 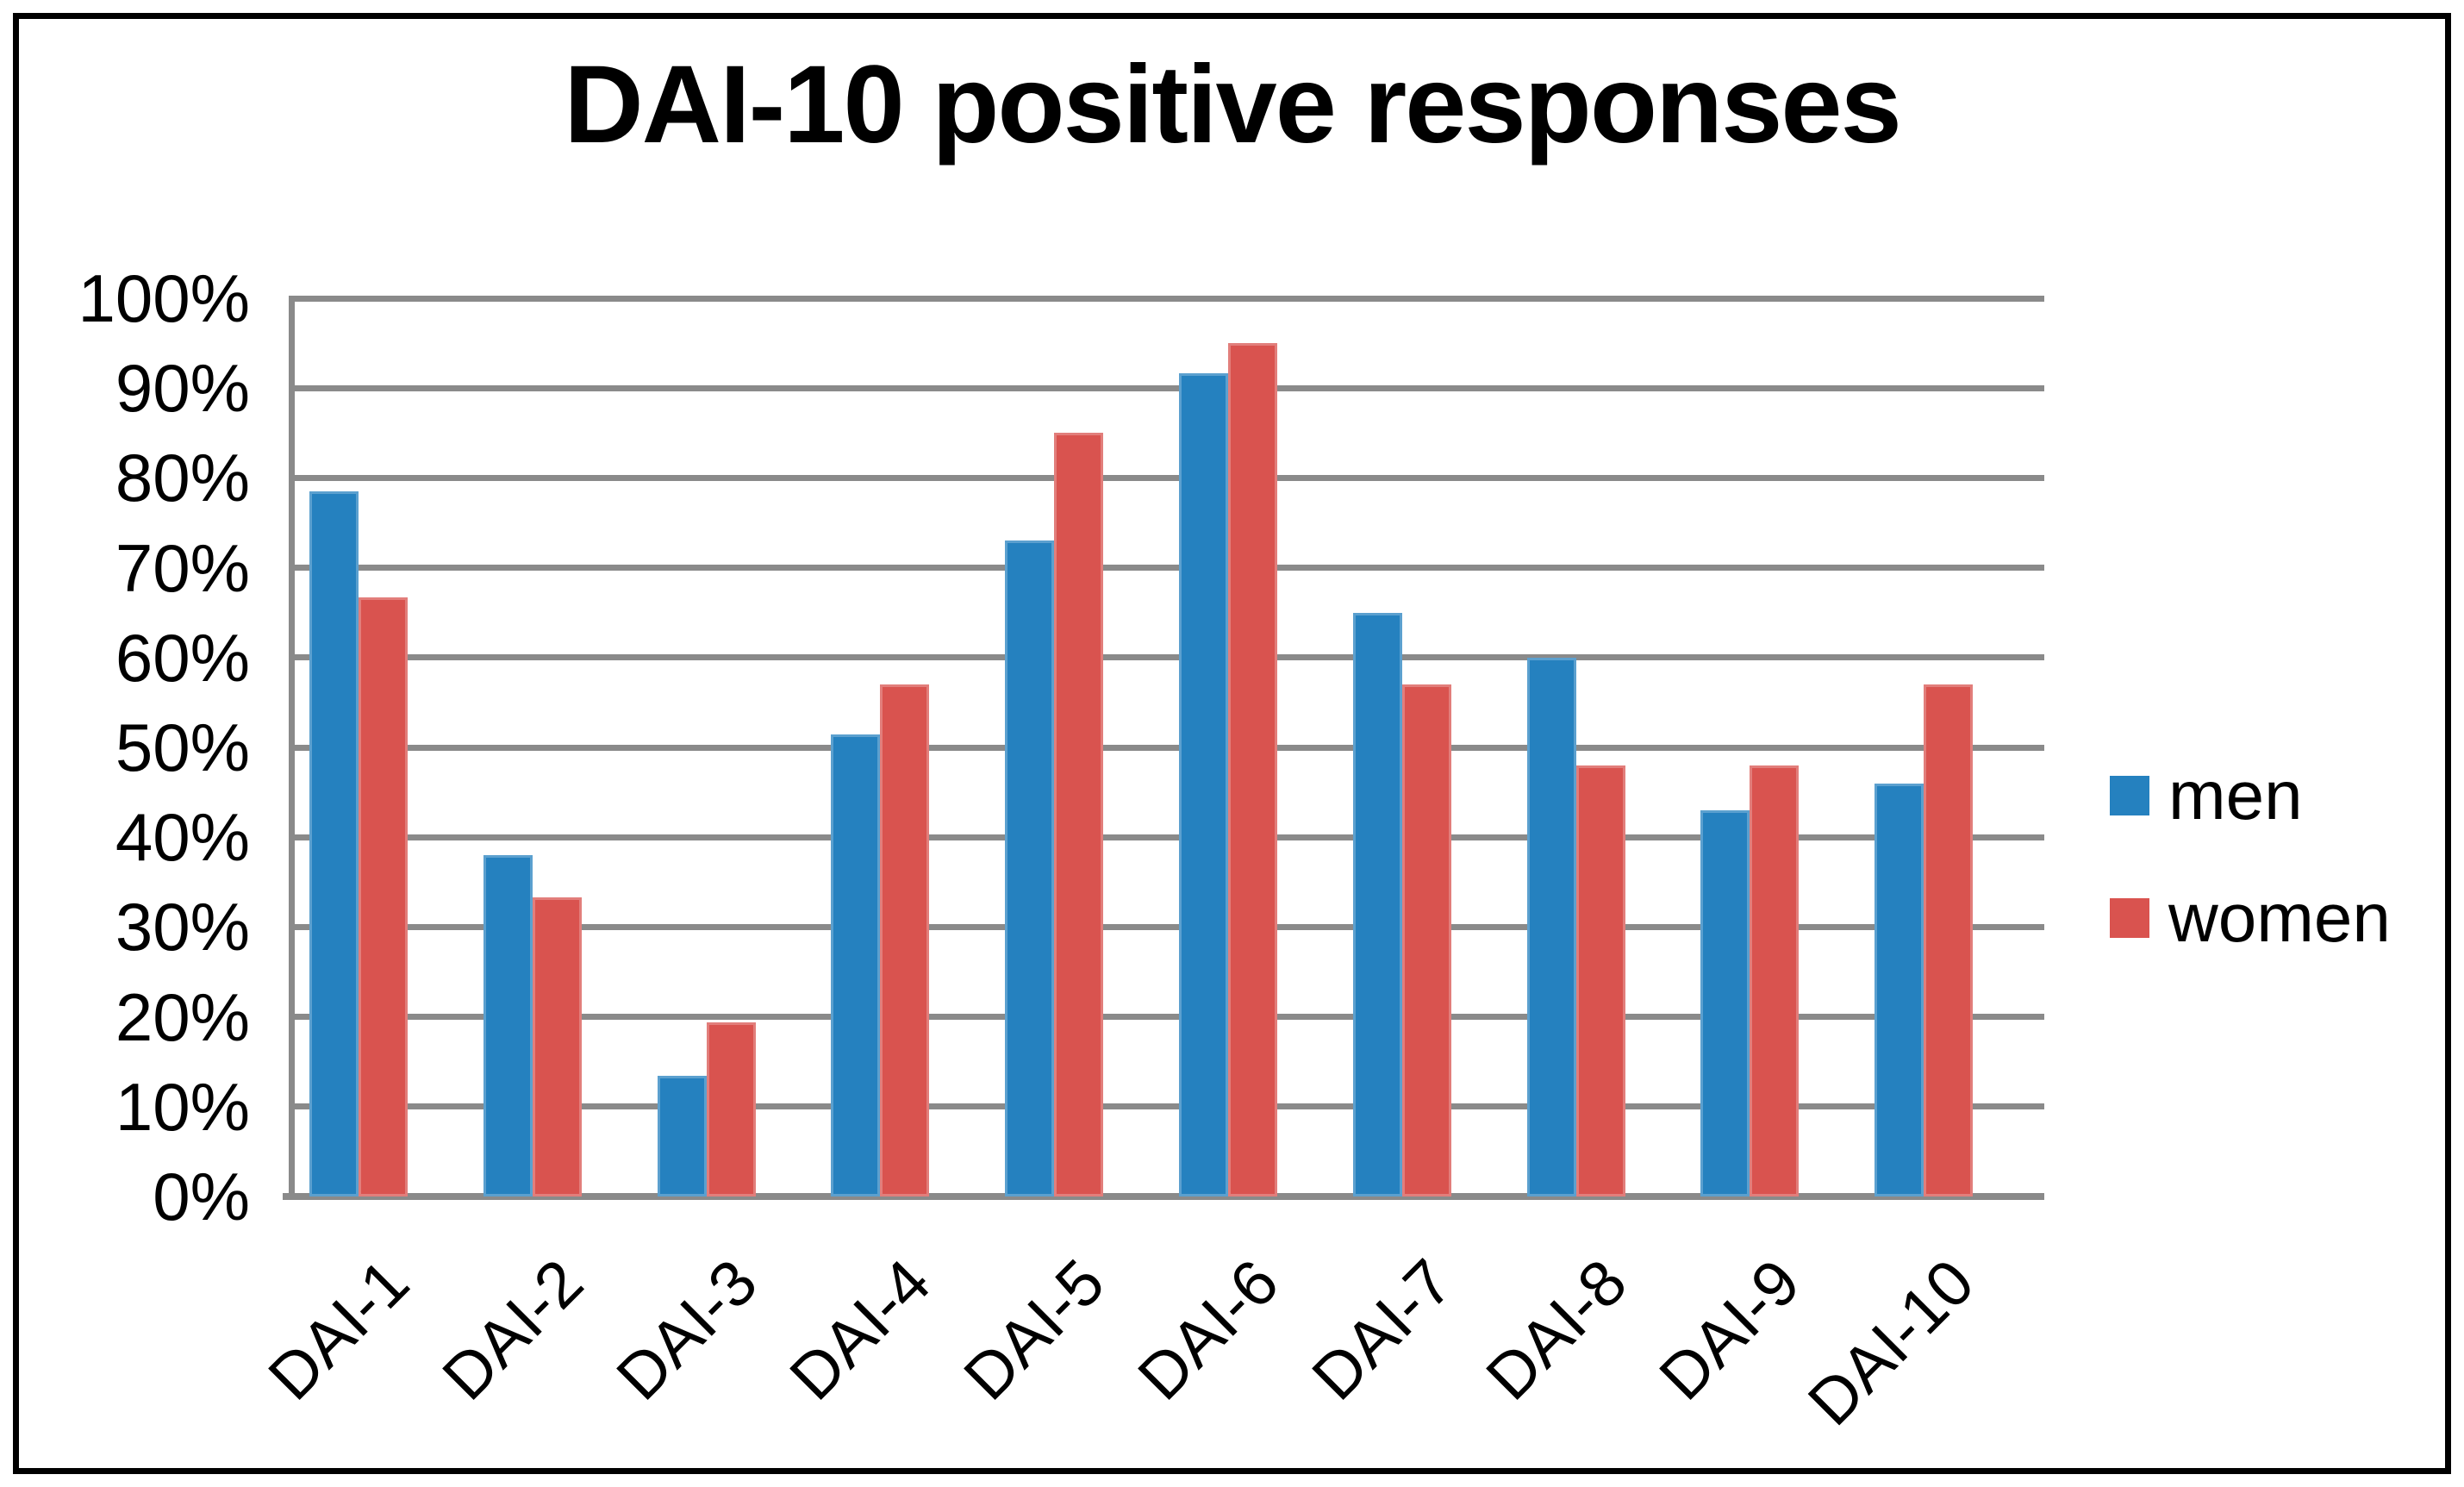 What do you see at coordinates (201, 1196) in the screenshot?
I see `y-tick-label-0: 0%` at bounding box center [201, 1196].